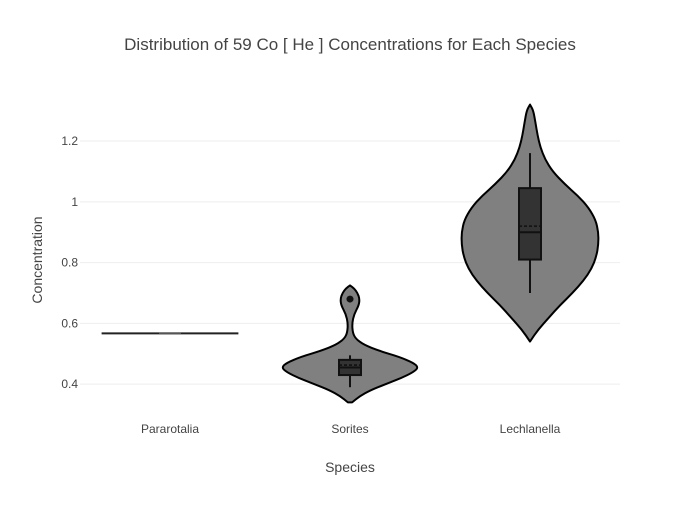  I want to click on x-axis-title: Species, so click(350, 467).